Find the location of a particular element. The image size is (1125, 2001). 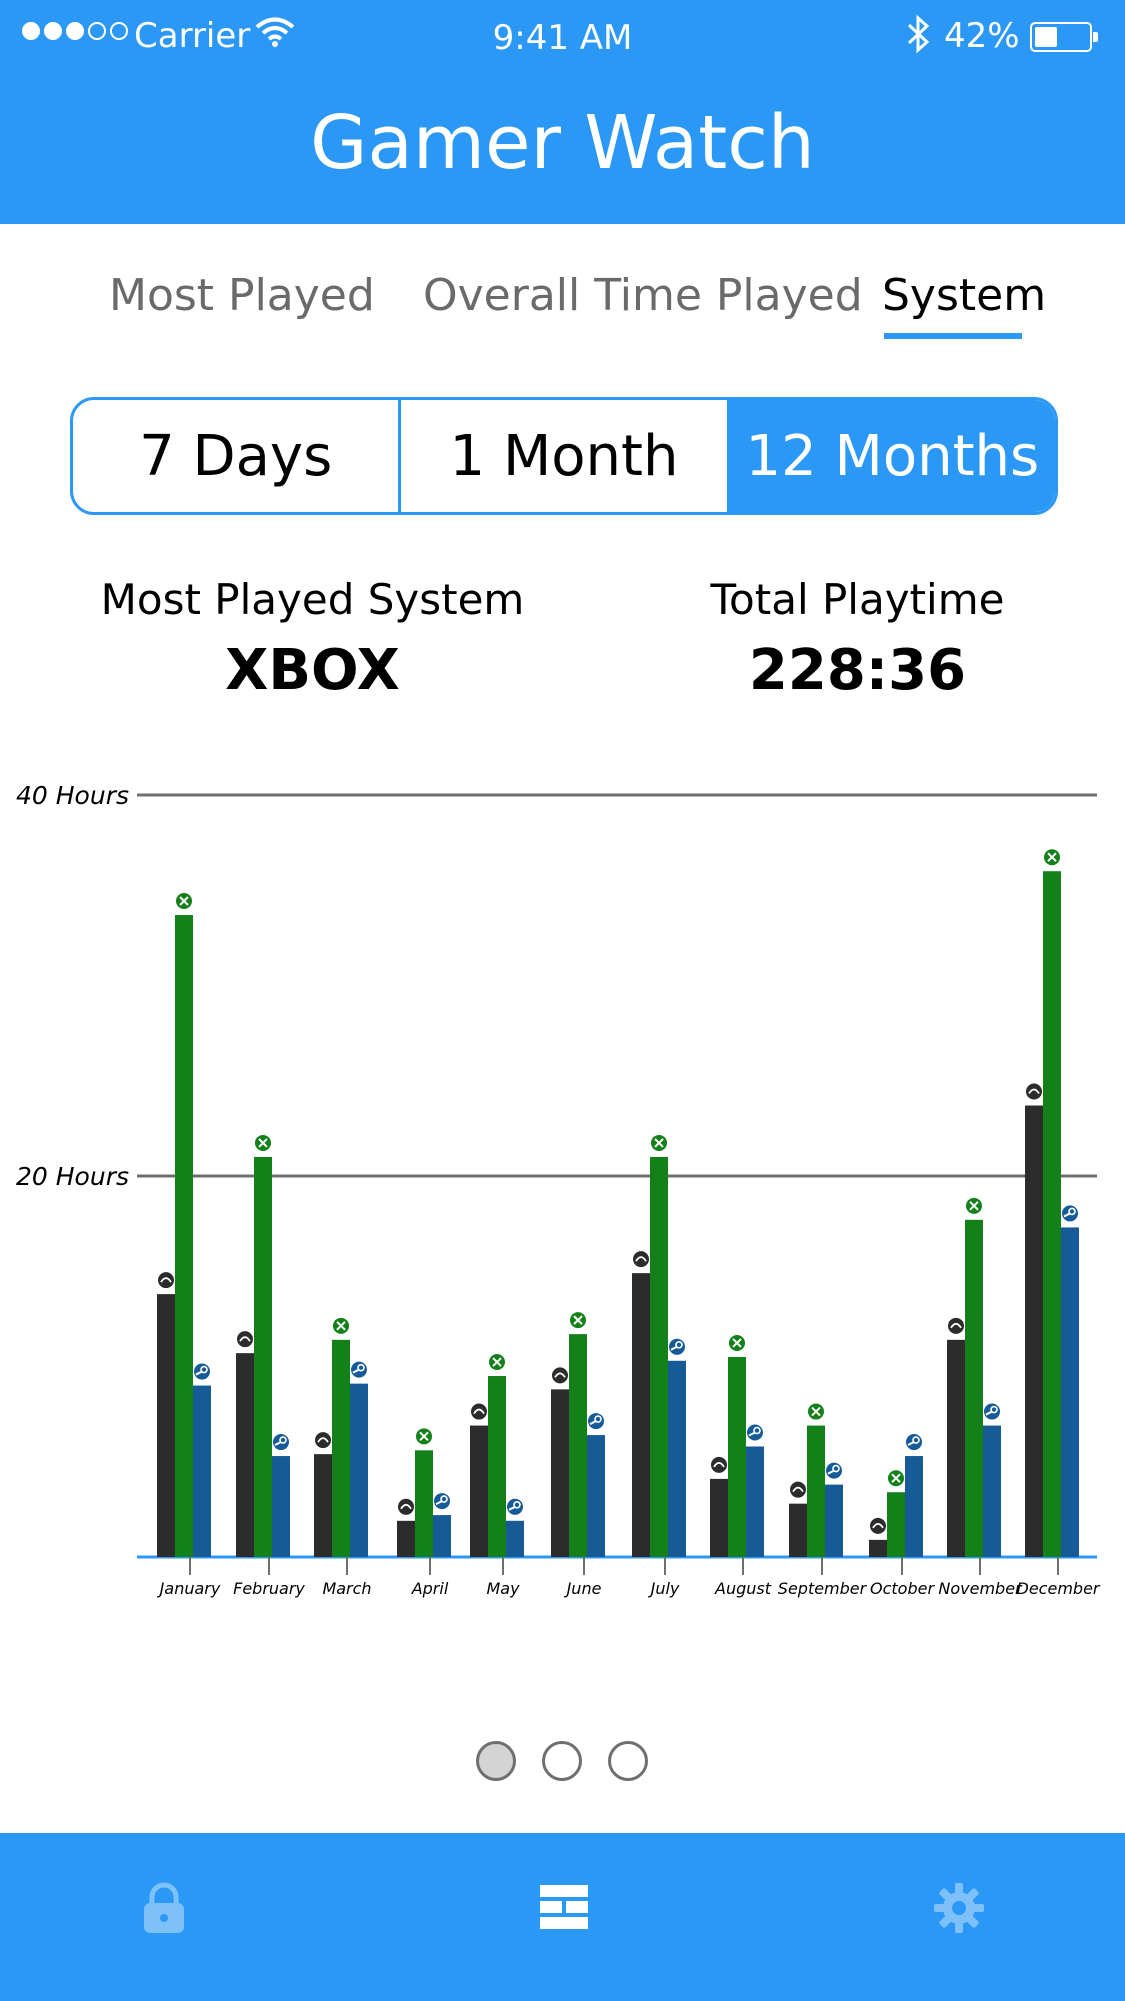

dashboard-icon is located at coordinates (564, 1909).